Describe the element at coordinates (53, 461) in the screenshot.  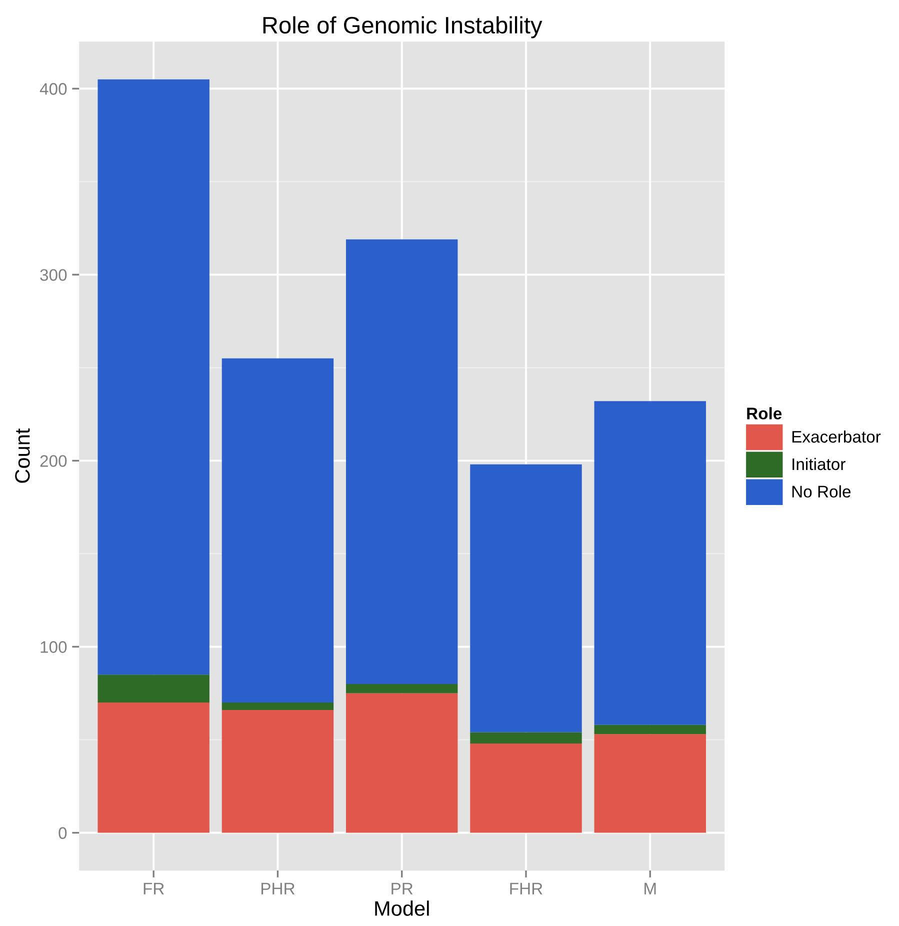
I see `y-tick-label: 200` at that location.